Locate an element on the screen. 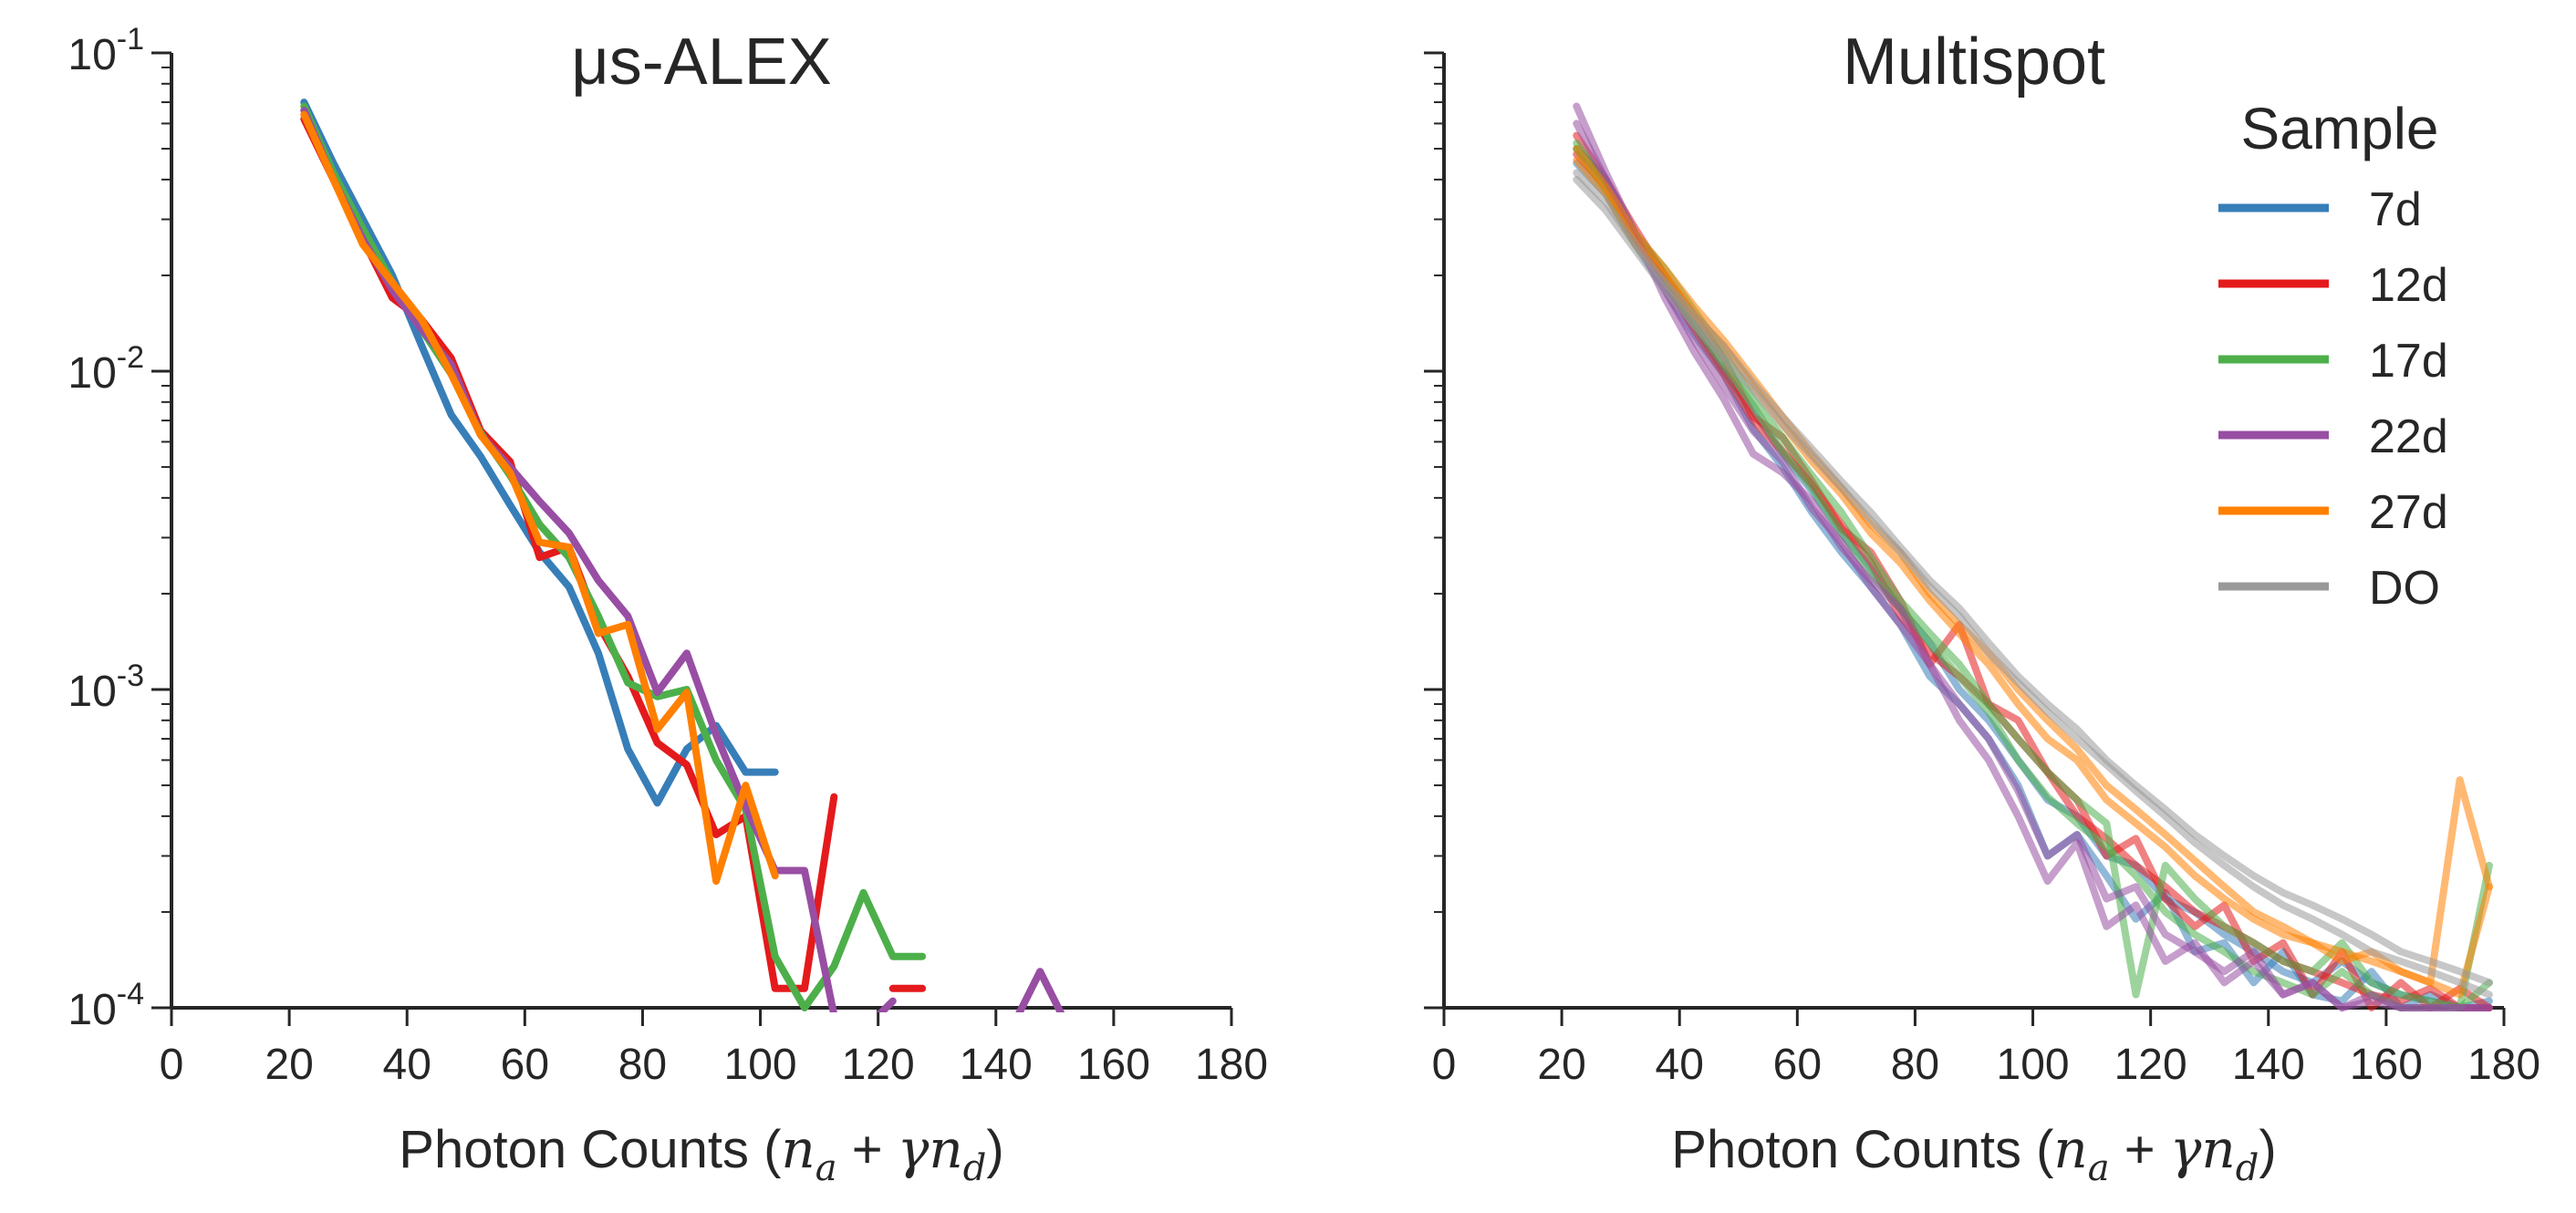 The image size is (2576, 1213). chart-title: μs-ALEX is located at coordinates (701, 62).